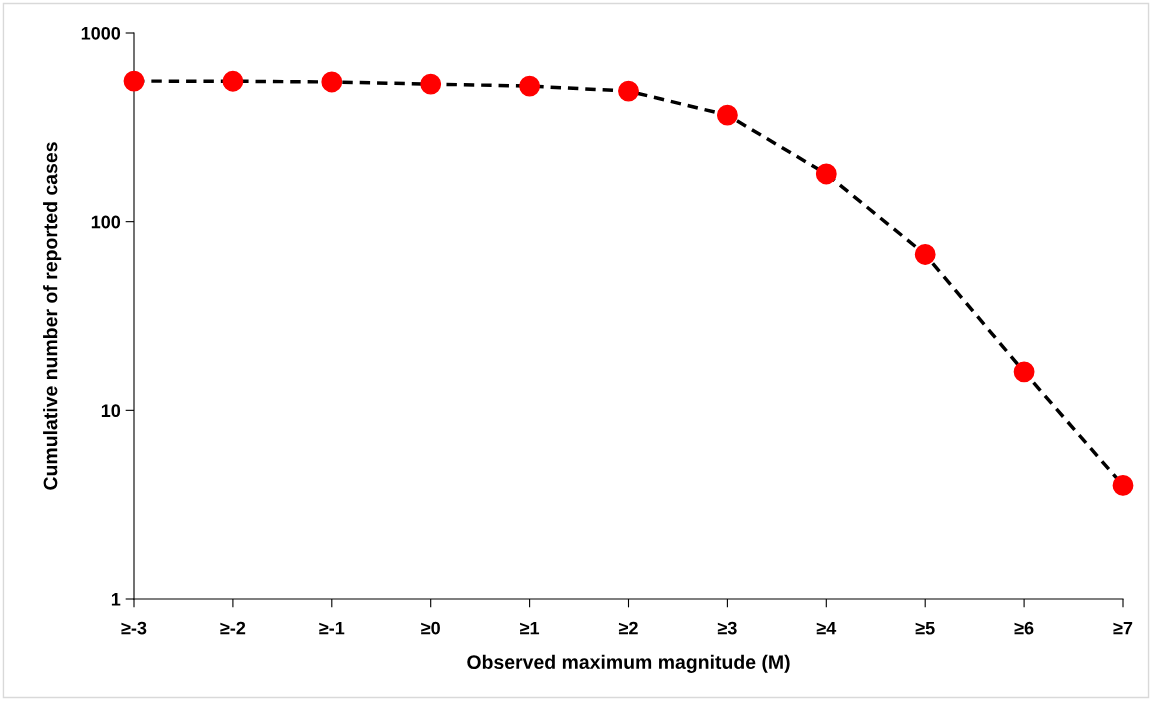 This screenshot has height=701, width=1152. I want to click on y-tick-label: 100, so click(106, 222).